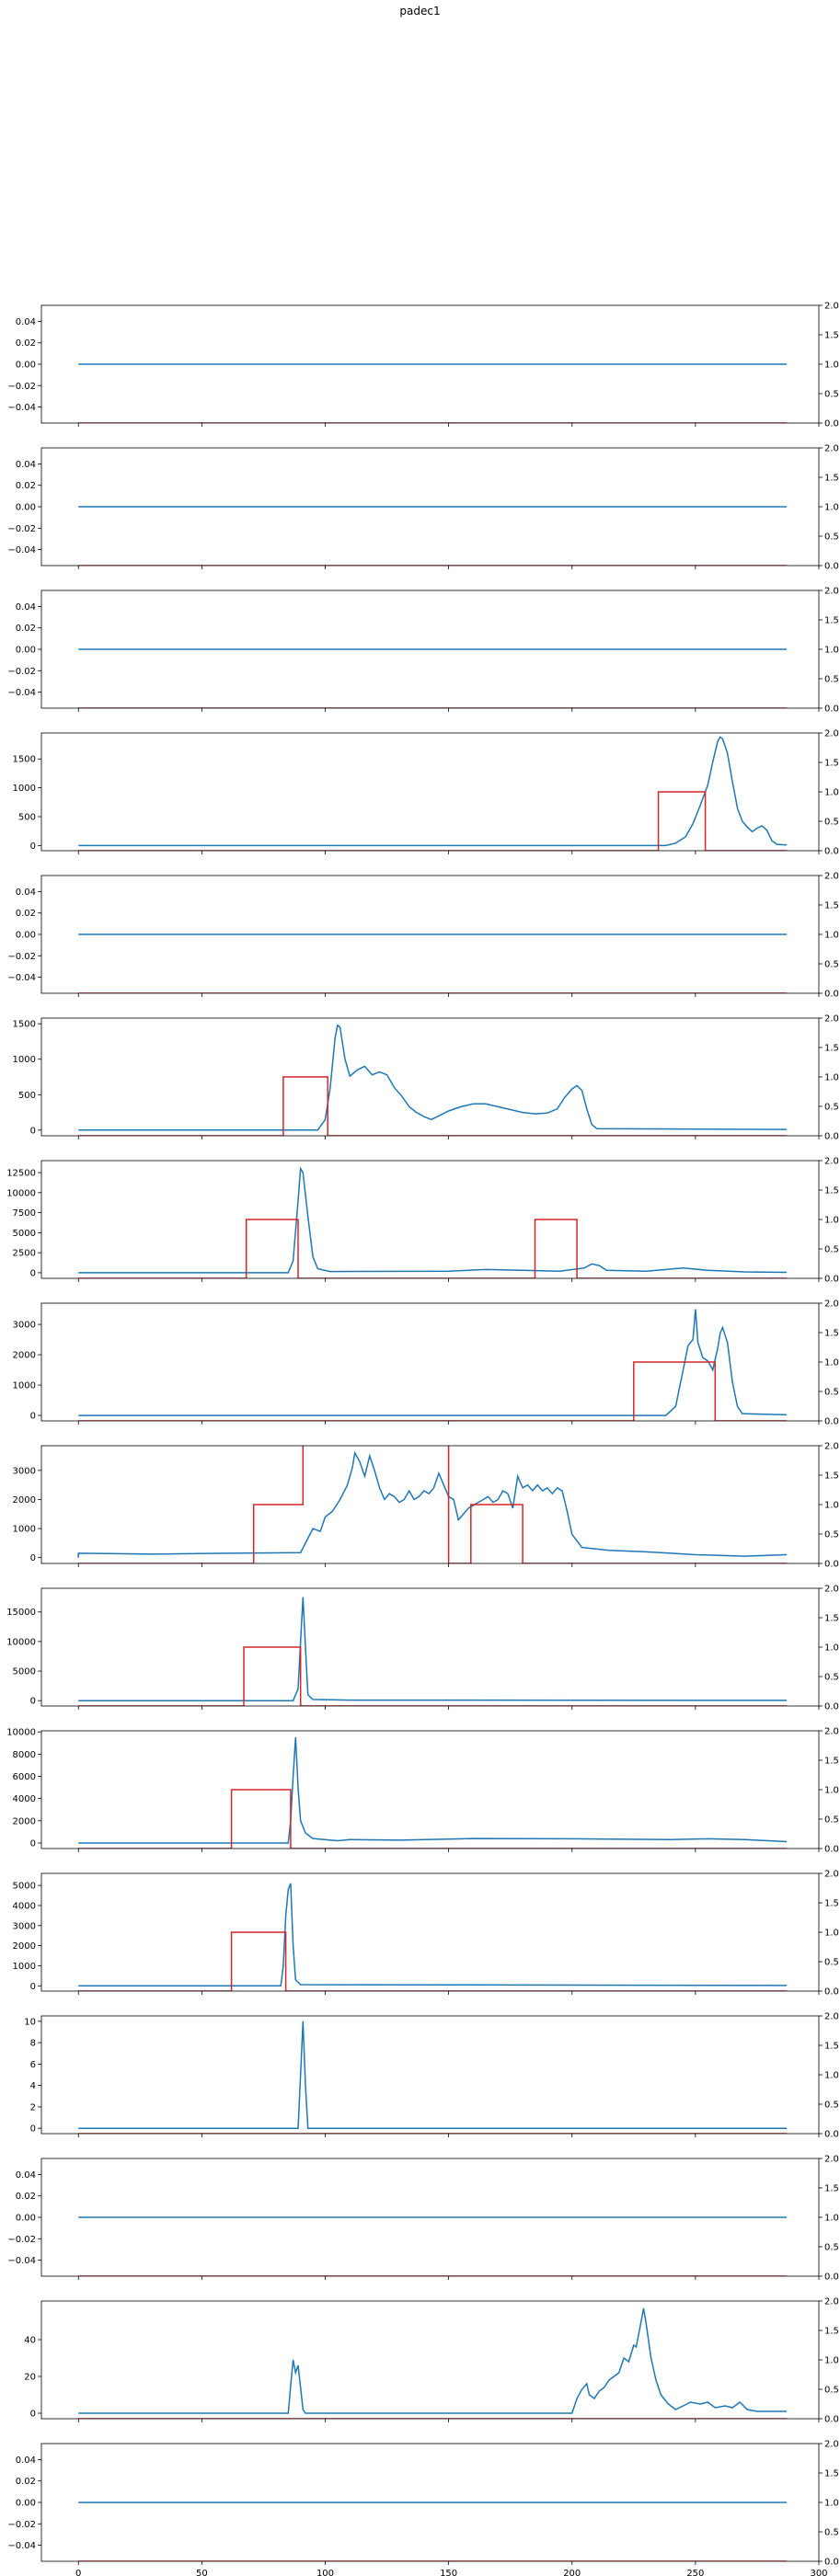 The image size is (840, 2576). I want to click on y-tick-label: 7500, so click(24, 1214).